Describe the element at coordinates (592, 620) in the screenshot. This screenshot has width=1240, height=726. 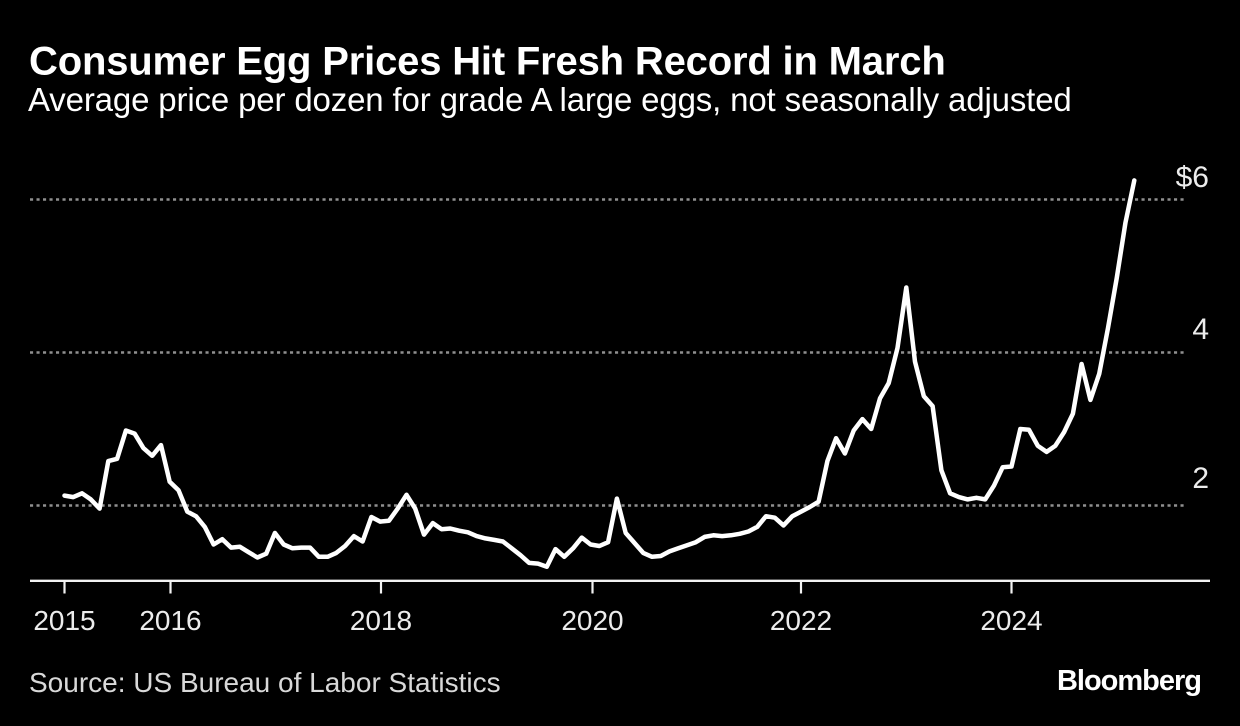
I see `svg-text: 2020` at that location.